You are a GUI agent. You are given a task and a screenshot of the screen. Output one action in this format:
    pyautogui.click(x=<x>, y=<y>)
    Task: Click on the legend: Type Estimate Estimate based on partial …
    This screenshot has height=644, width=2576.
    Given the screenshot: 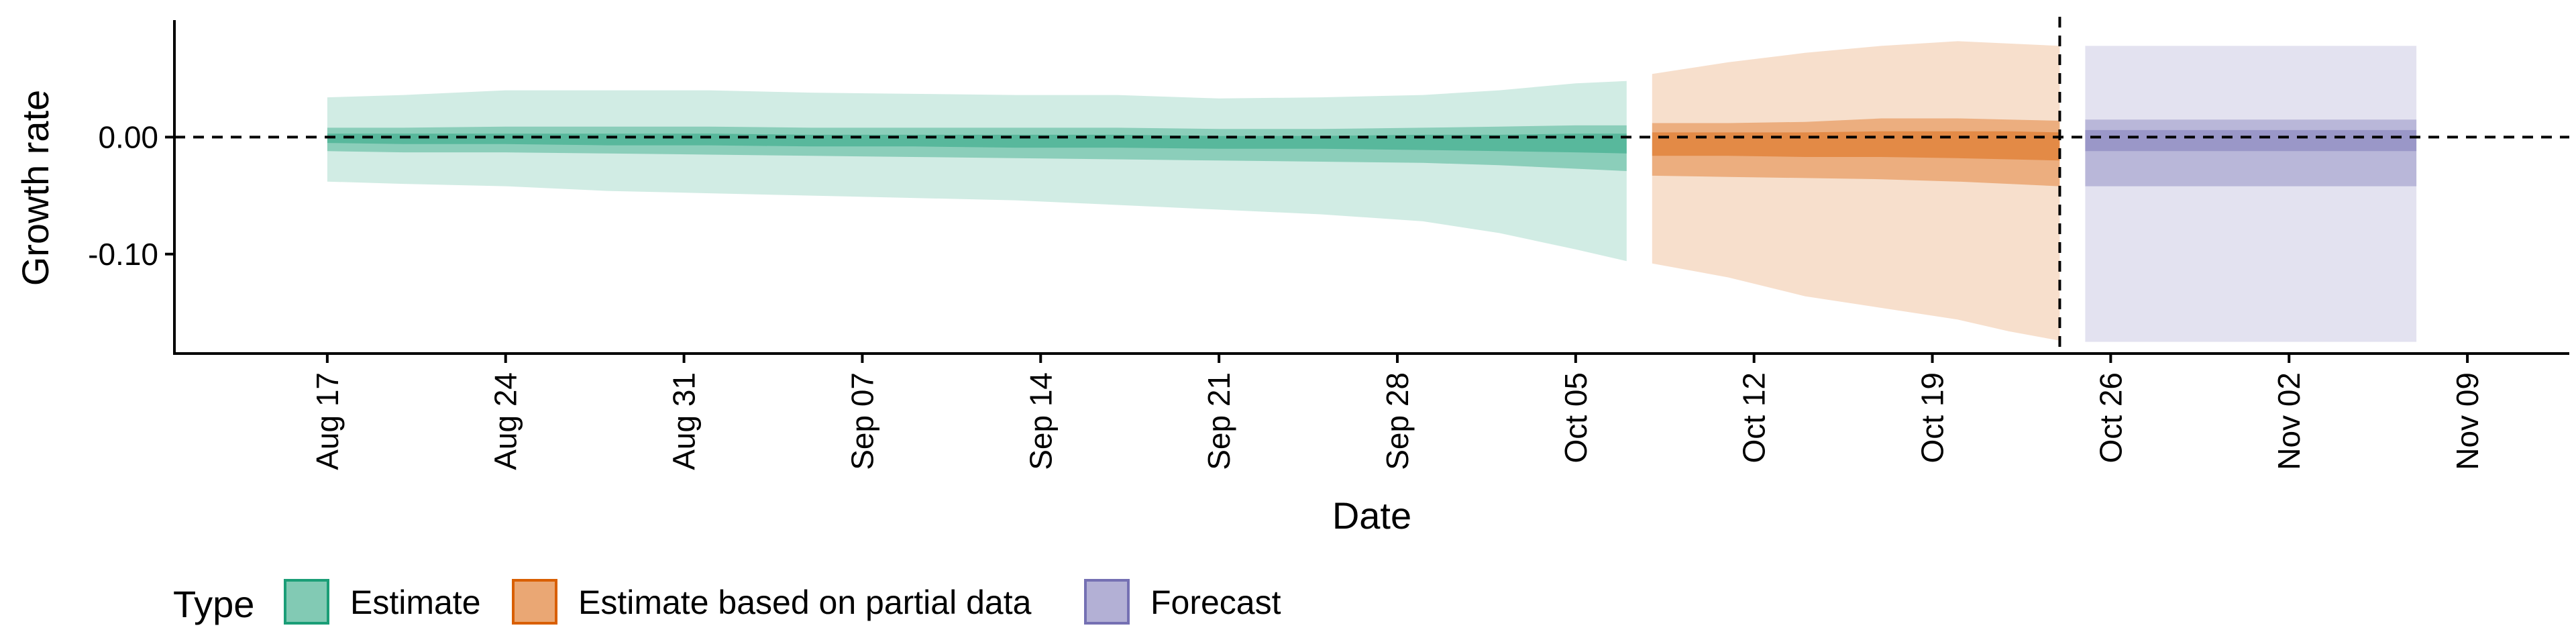 What is the action you would take?
    pyautogui.click(x=727, y=602)
    